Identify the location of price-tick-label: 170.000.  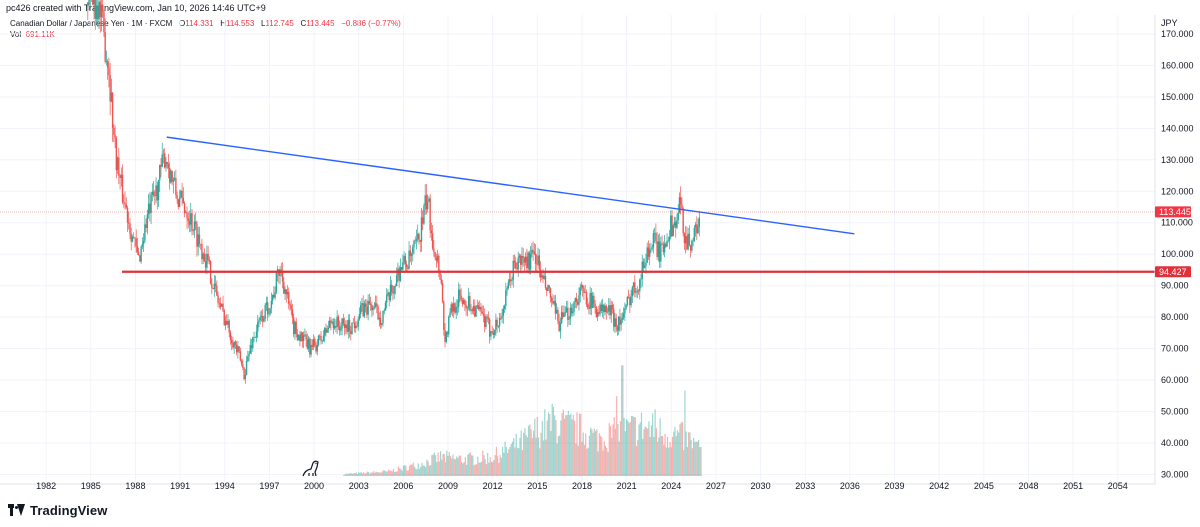
(1177, 34).